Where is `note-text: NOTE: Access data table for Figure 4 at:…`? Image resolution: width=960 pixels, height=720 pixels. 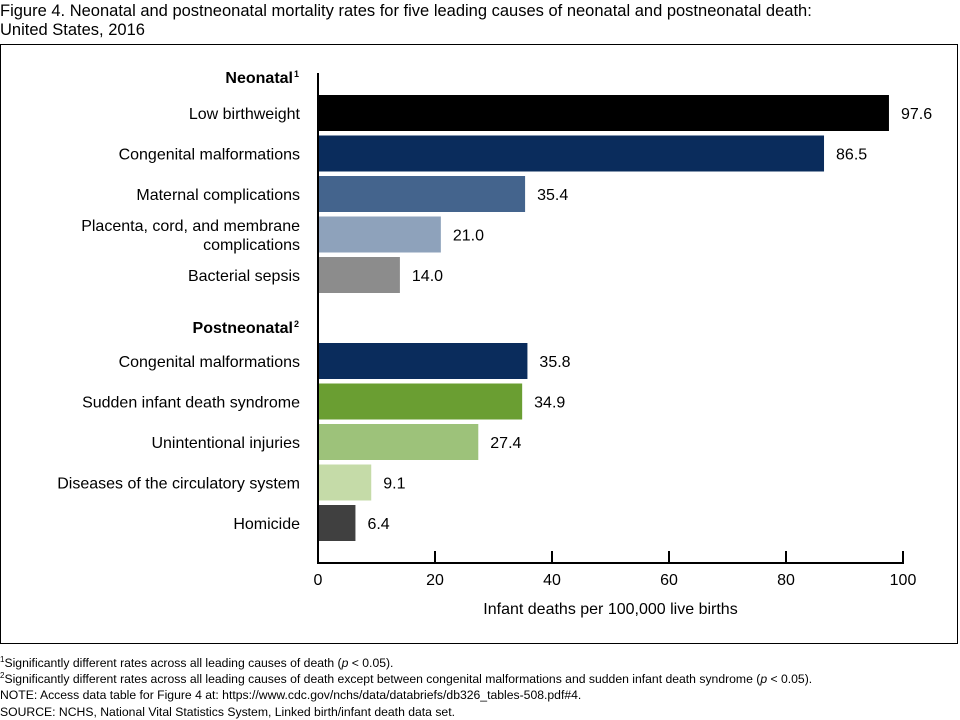 note-text: NOTE: Access data table for Figure 4 at:… is located at coordinates (291, 695).